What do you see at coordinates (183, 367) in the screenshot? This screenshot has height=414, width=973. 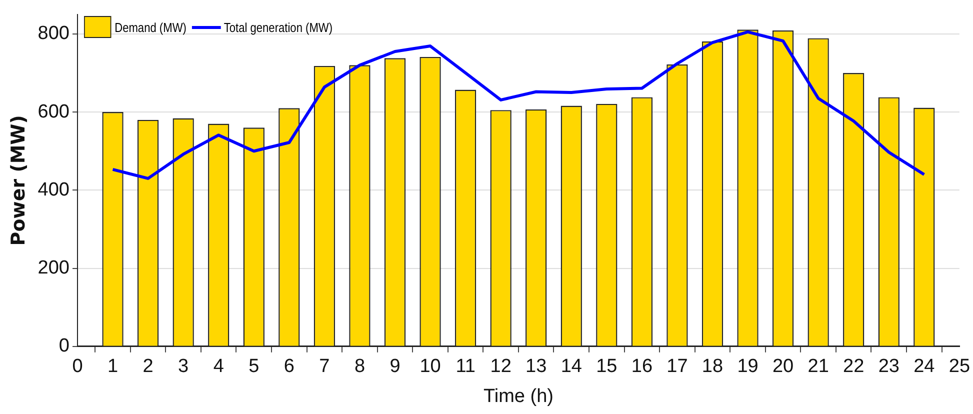 I see `x-tick-label: 3` at bounding box center [183, 367].